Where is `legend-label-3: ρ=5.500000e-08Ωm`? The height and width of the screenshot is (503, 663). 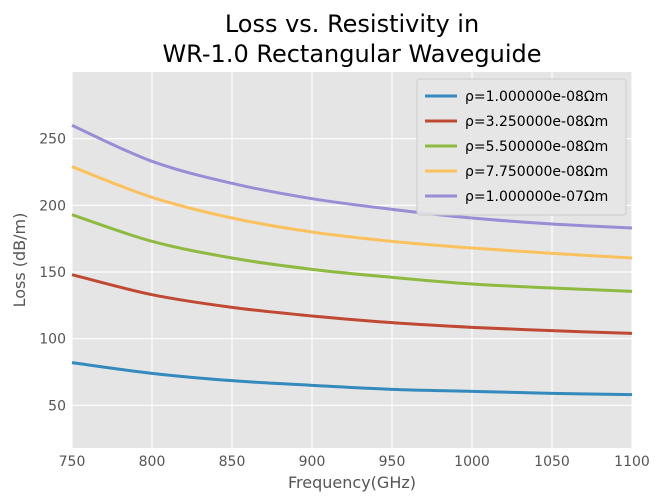 legend-label-3: ρ=5.500000e-08Ωm is located at coordinates (536, 147).